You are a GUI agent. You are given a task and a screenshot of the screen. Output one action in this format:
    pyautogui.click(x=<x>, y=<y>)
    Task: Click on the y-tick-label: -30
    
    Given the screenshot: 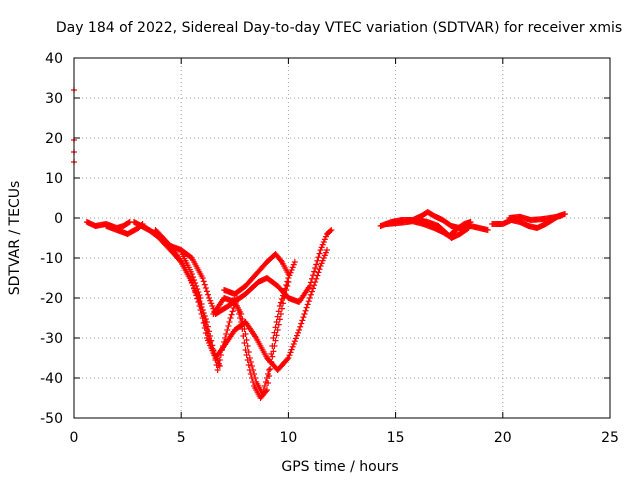 What is the action you would take?
    pyautogui.click(x=51, y=339)
    